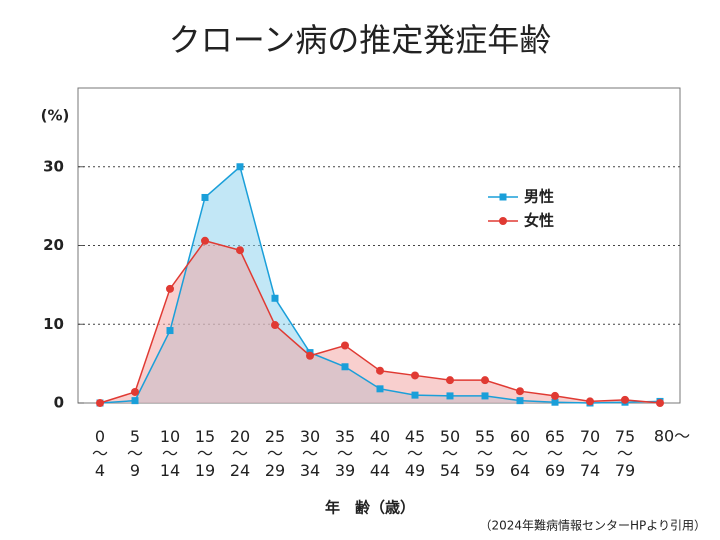  What do you see at coordinates (370, 508) in the screenshot?
I see `x-axis-label: 年 齢（歳）` at bounding box center [370, 508].